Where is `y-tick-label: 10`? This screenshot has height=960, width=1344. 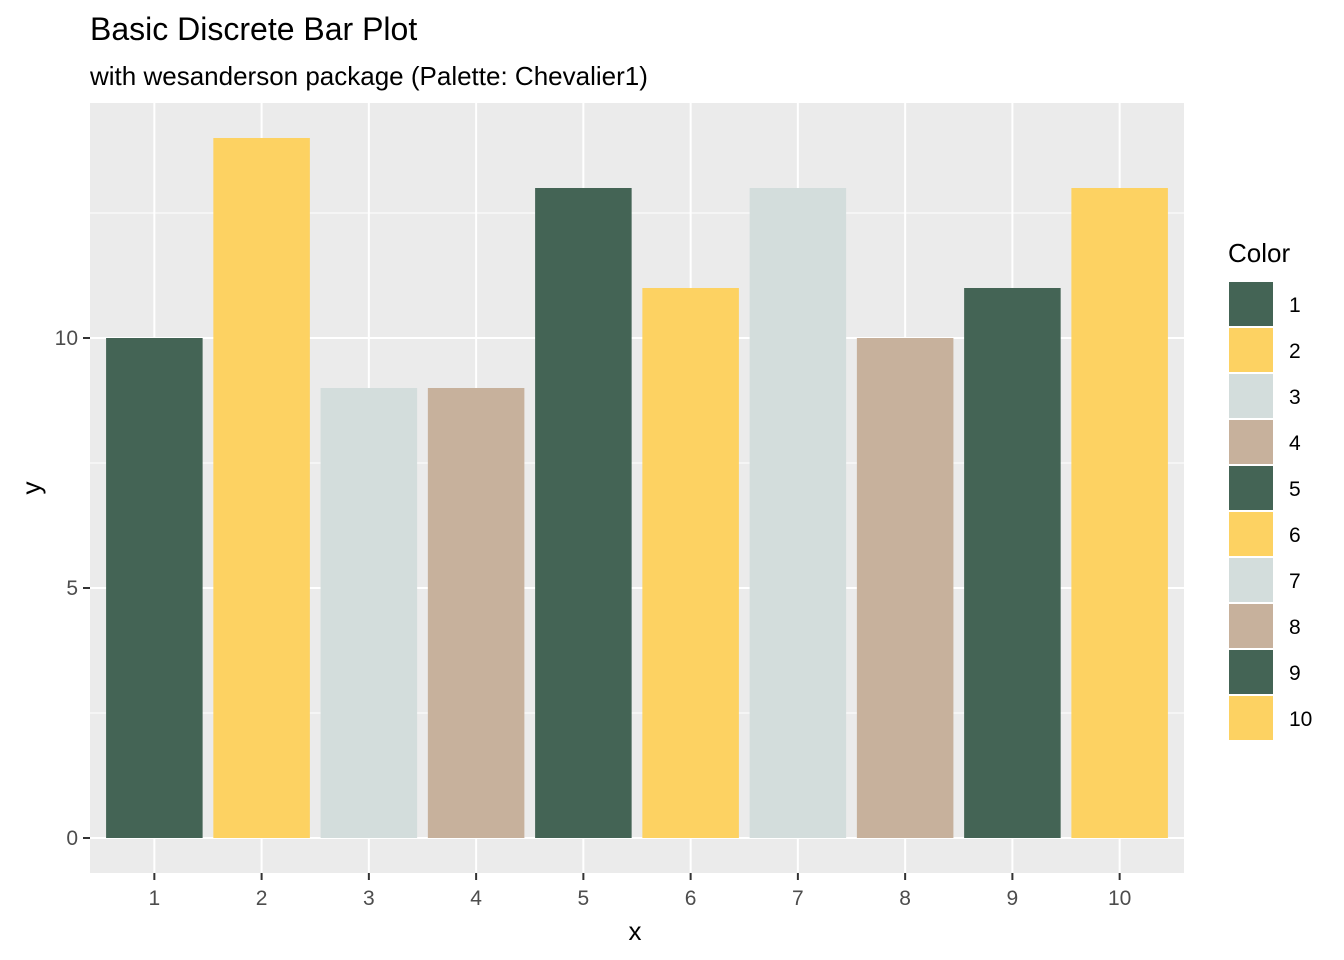 y-tick-label: 10 is located at coordinates (66, 338).